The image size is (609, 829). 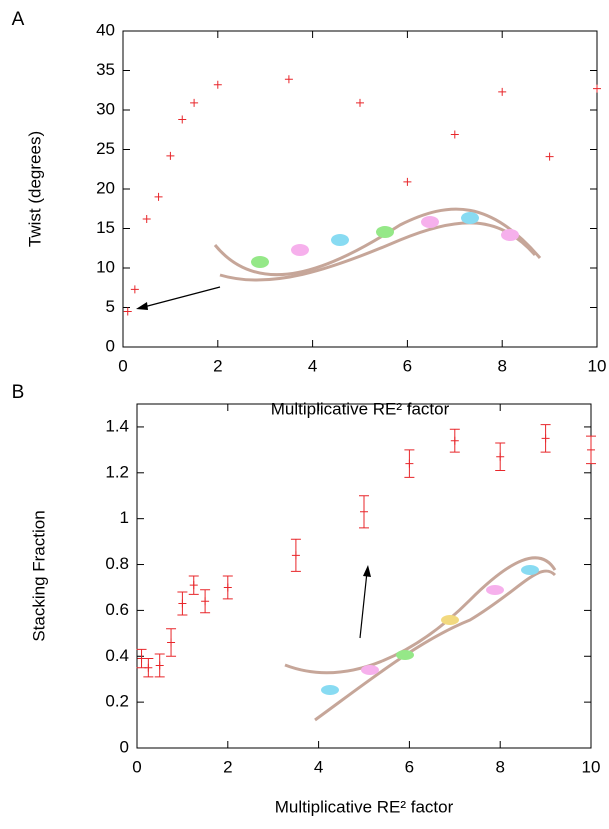 I want to click on y-tick-label: 10, so click(x=105, y=266).